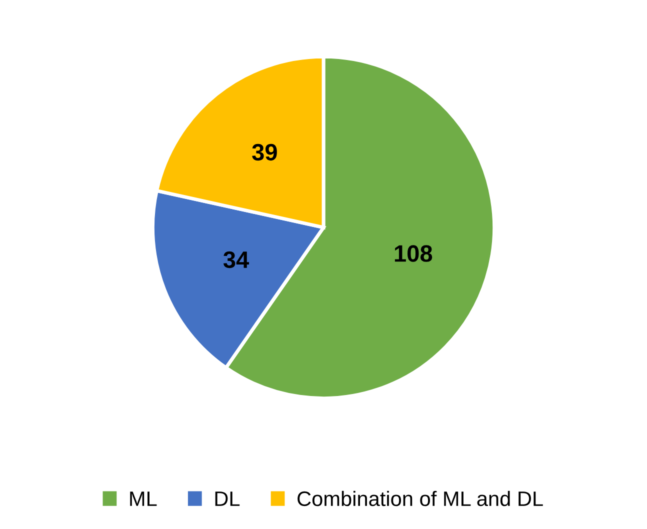 The width and height of the screenshot is (647, 529). Describe the element at coordinates (413, 253) in the screenshot. I see `data-label: 108` at that location.